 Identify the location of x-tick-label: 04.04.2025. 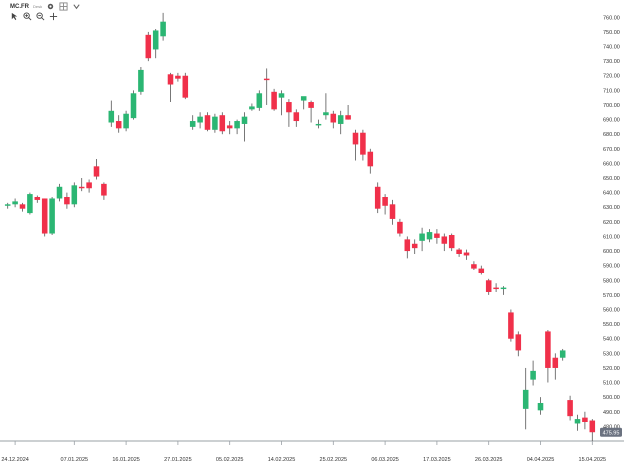
(541, 460).